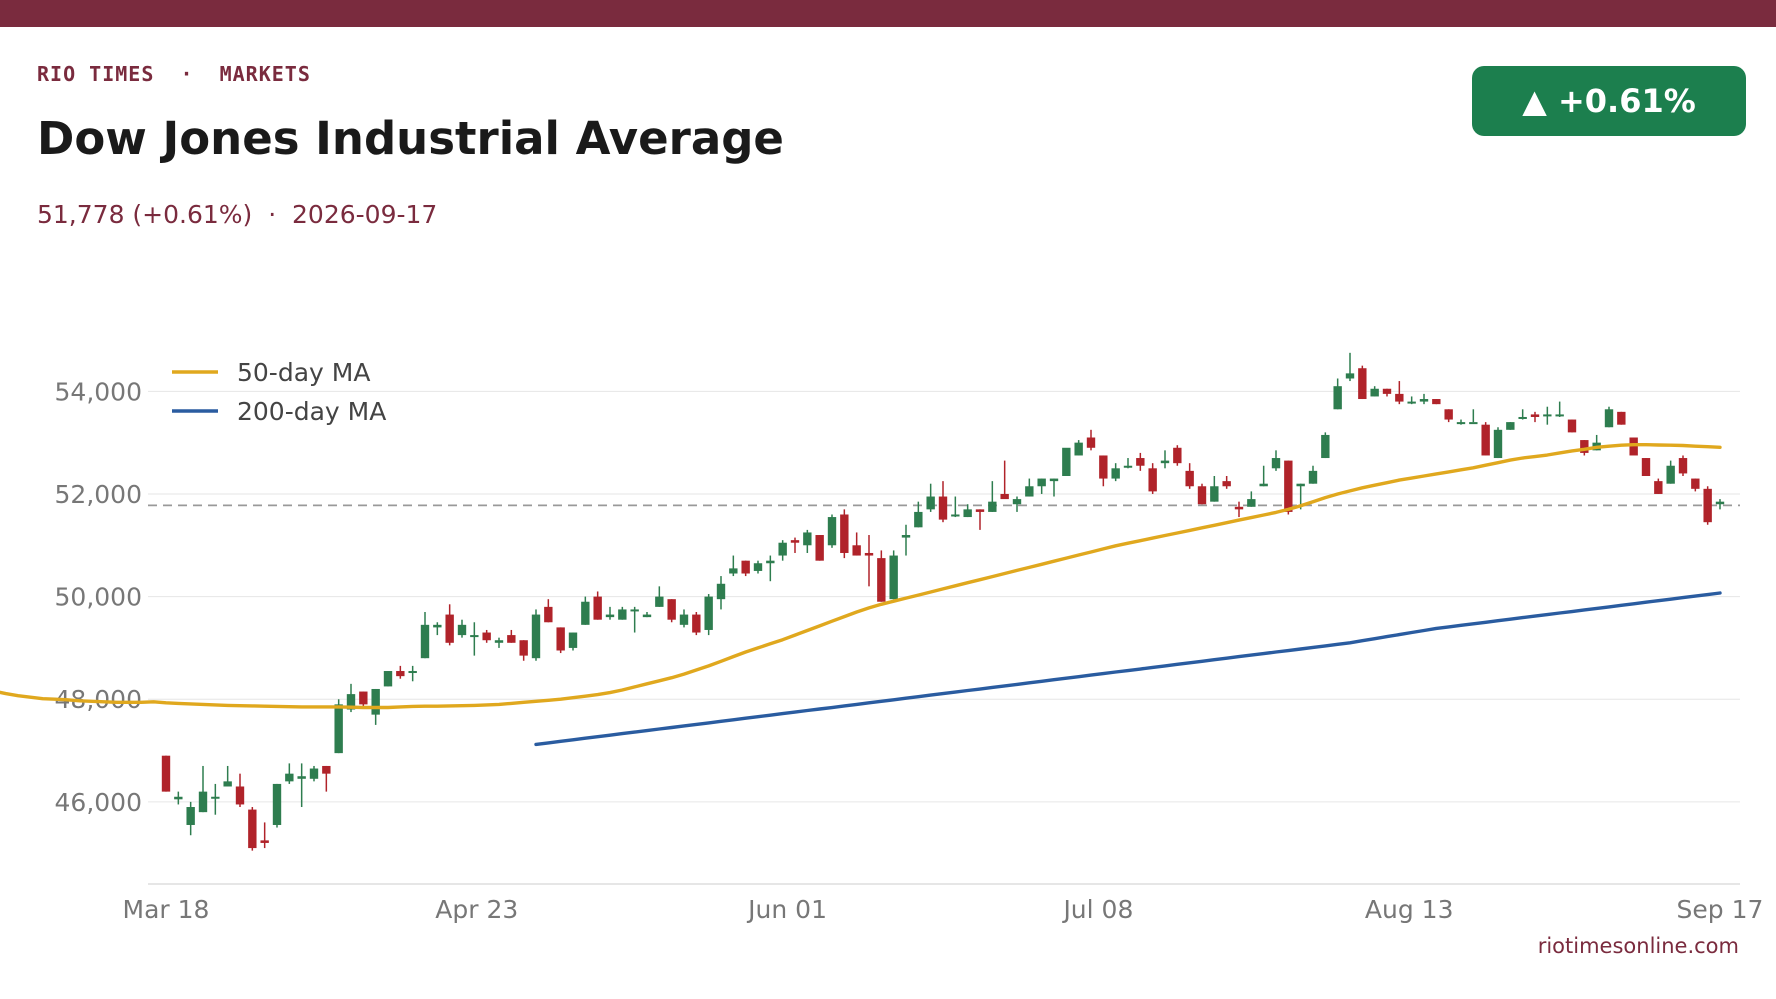  What do you see at coordinates (888, 13) in the screenshot?
I see `top-brand-bar` at bounding box center [888, 13].